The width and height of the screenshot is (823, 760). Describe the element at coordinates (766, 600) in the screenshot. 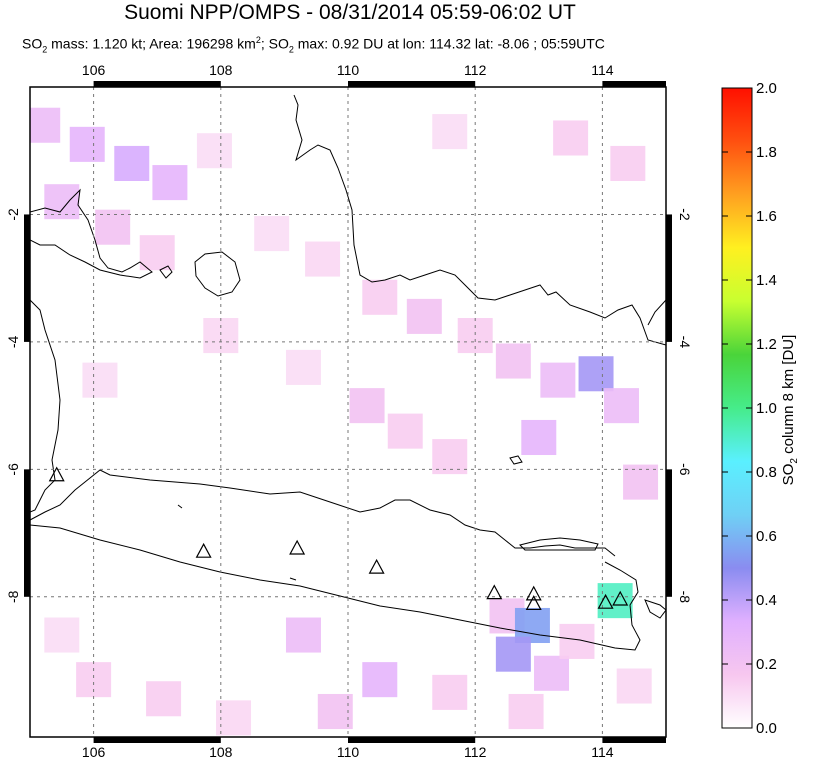

I see `colorbar-tick-label: 0.4` at that location.